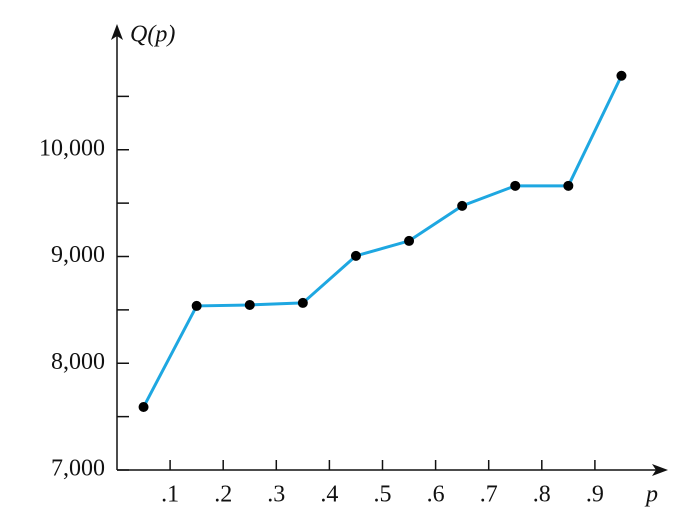 This screenshot has width=680, height=521. I want to click on x-tick-label: .9, so click(595, 495).